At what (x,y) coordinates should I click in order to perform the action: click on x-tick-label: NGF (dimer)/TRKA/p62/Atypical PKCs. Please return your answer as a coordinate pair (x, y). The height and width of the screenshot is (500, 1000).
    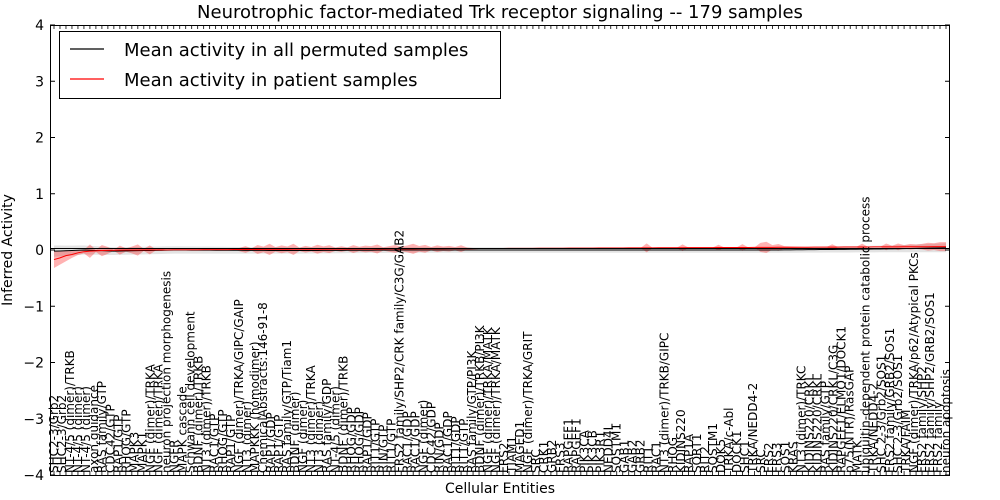
    Looking at the image, I should click on (914, 362).